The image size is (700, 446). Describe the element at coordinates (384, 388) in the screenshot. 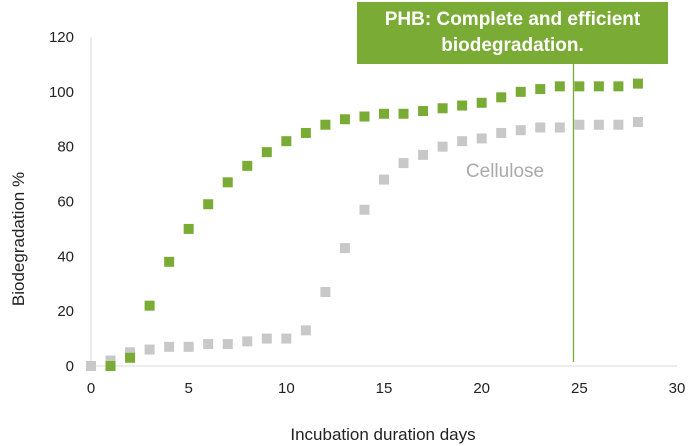

I see `x-tick-label: 15` at that location.